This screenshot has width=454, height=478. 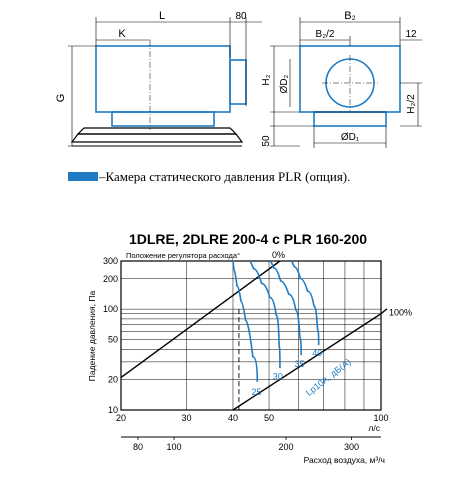 I want to click on x-tick-label: 50, so click(x=269, y=418).